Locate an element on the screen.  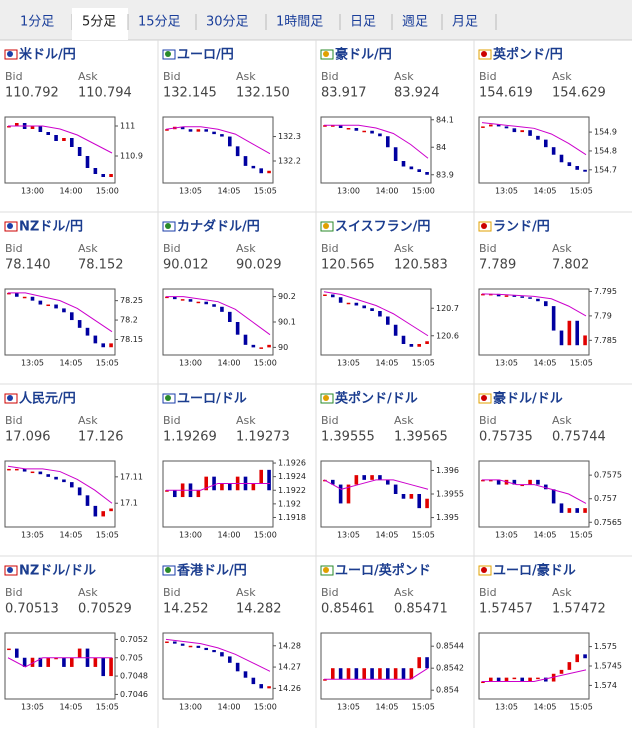
bid-value: 0.75735 is located at coordinates (506, 437).